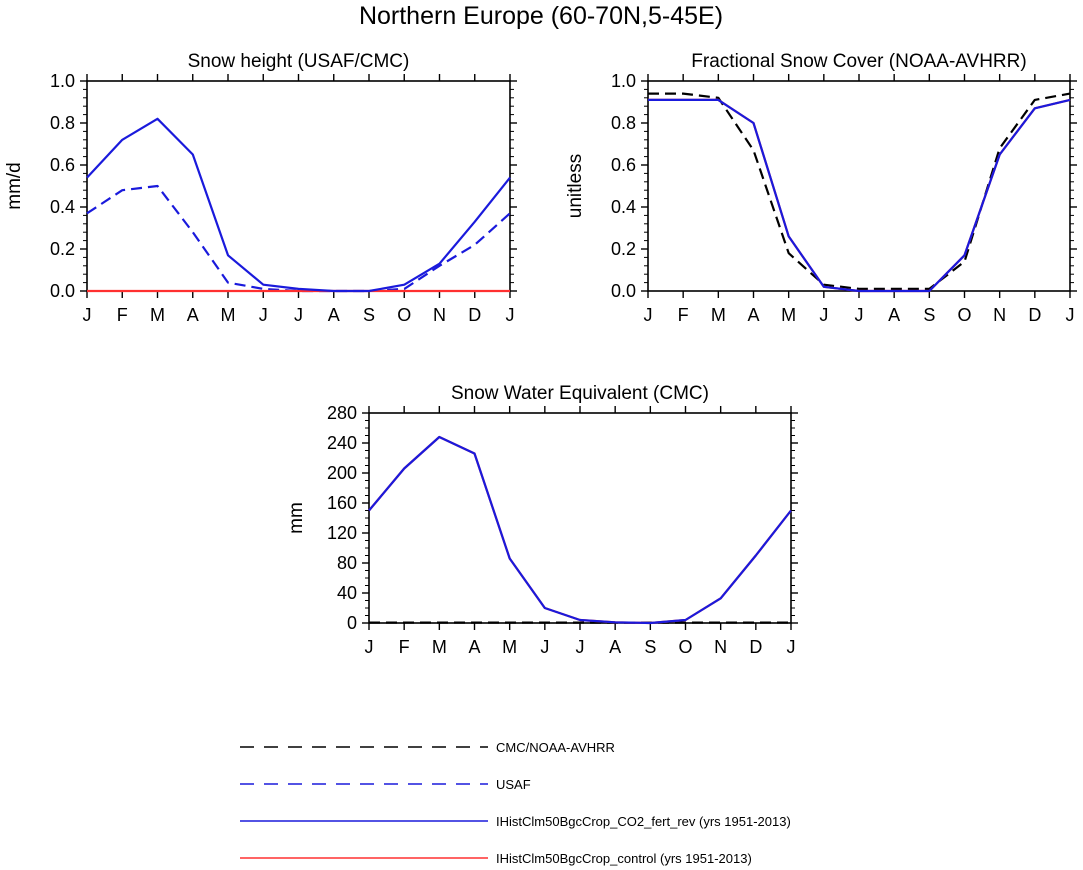  I want to click on legend-item: USAF, so click(385, 784).